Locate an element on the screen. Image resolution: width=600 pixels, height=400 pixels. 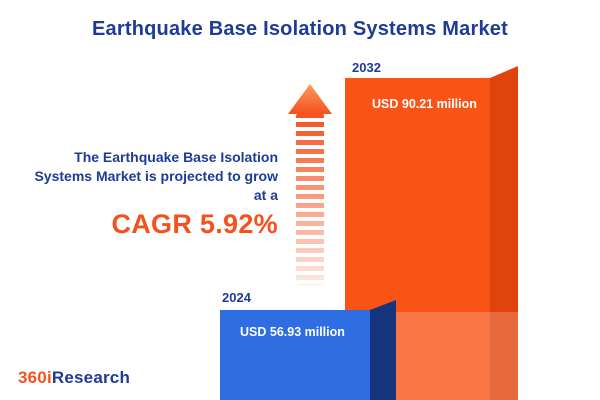
growth-arrow-head-icon is located at coordinates (310, 99).